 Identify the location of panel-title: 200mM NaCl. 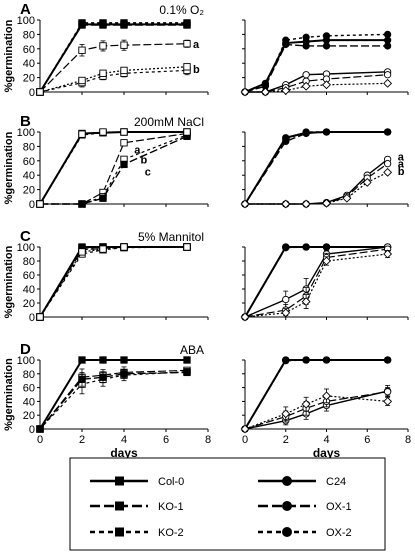
(169, 122).